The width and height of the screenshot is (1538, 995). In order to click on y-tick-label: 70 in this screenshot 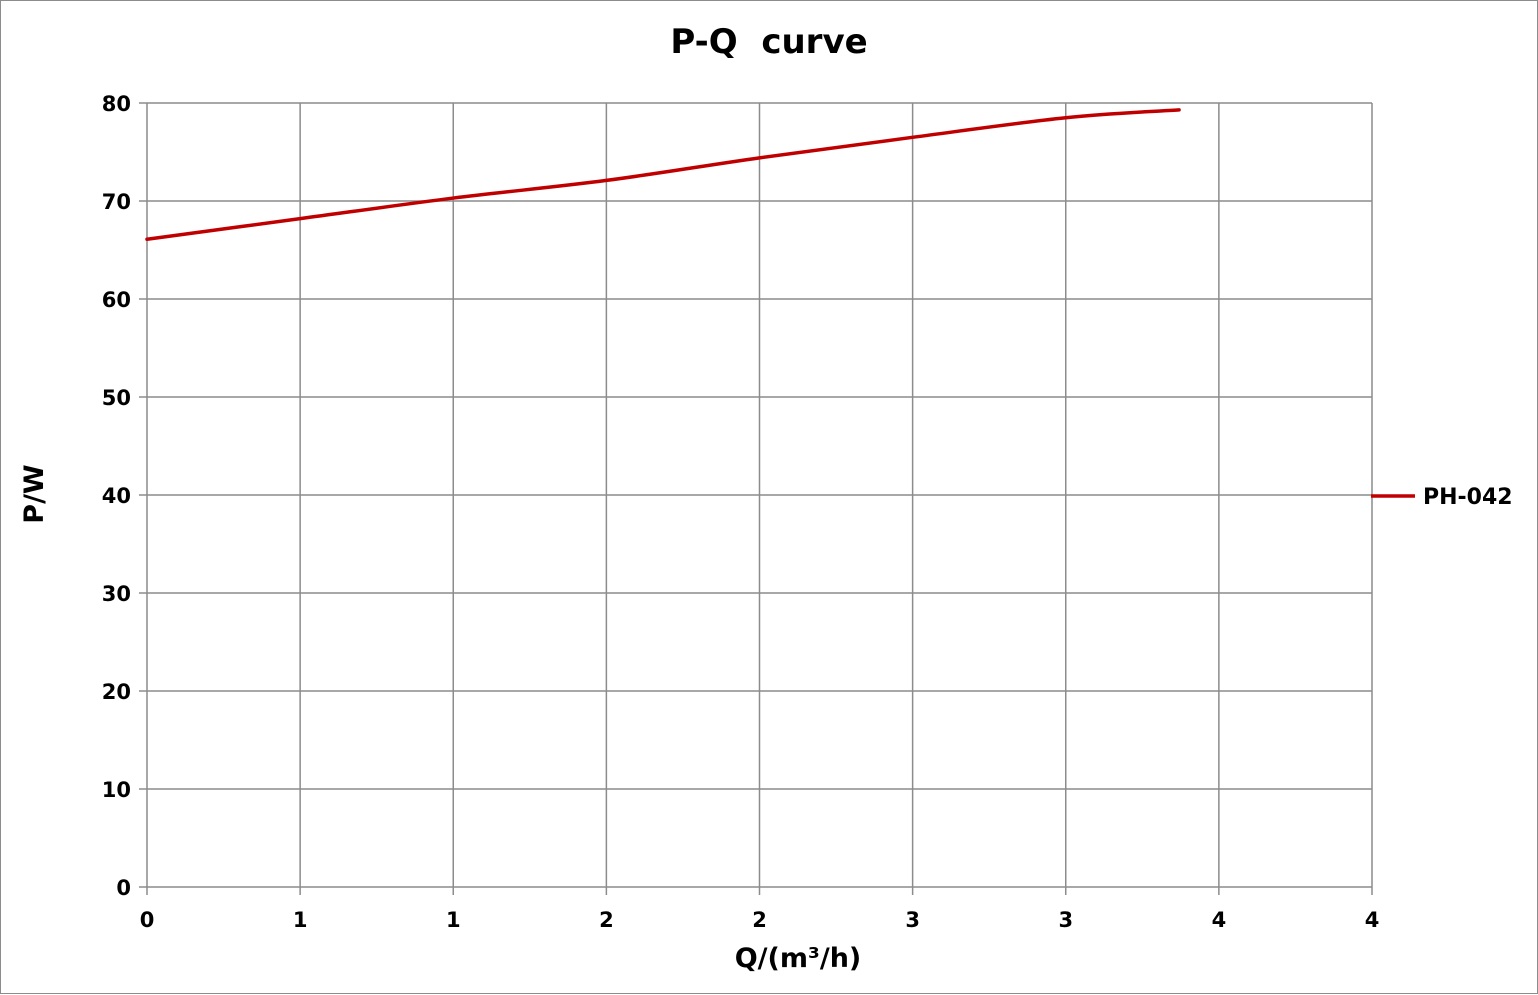, I will do `click(116, 202)`.